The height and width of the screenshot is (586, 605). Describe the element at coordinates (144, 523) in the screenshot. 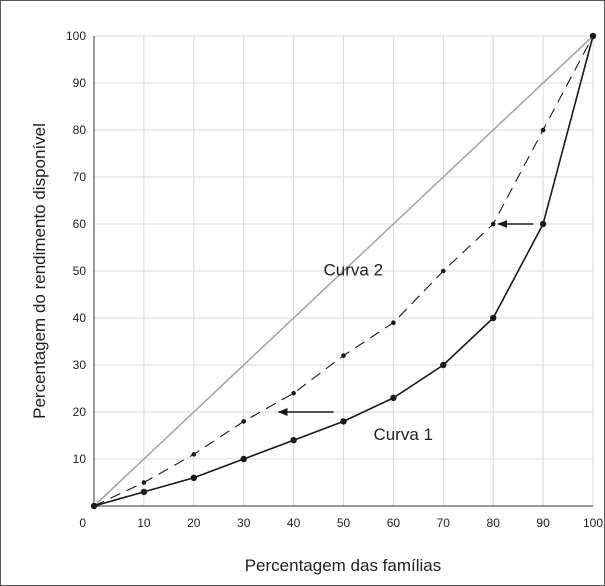

I see `x-tick-label: 10` at that location.